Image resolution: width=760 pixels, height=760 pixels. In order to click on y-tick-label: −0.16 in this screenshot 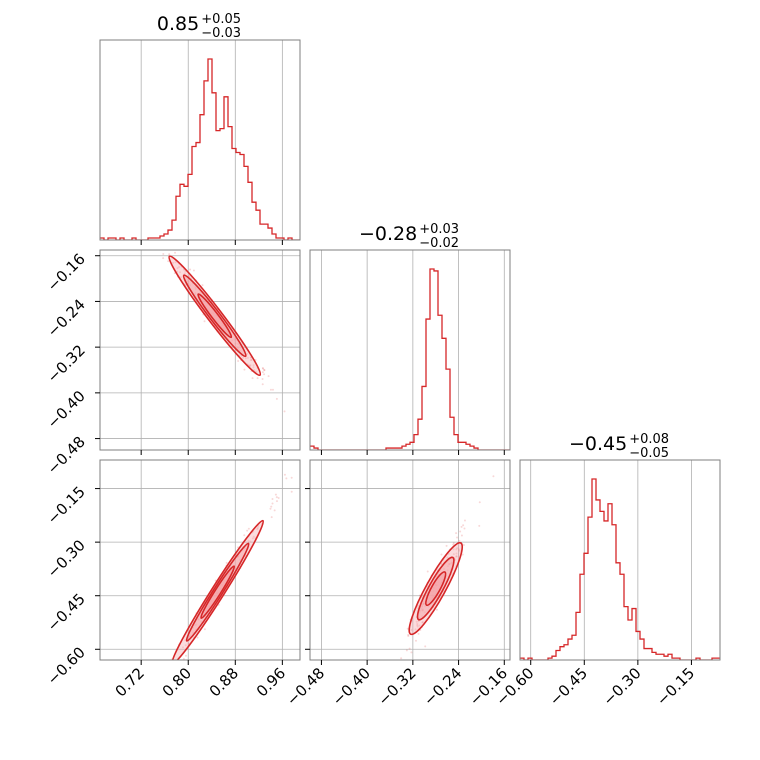, I will do `click(66, 272)`.